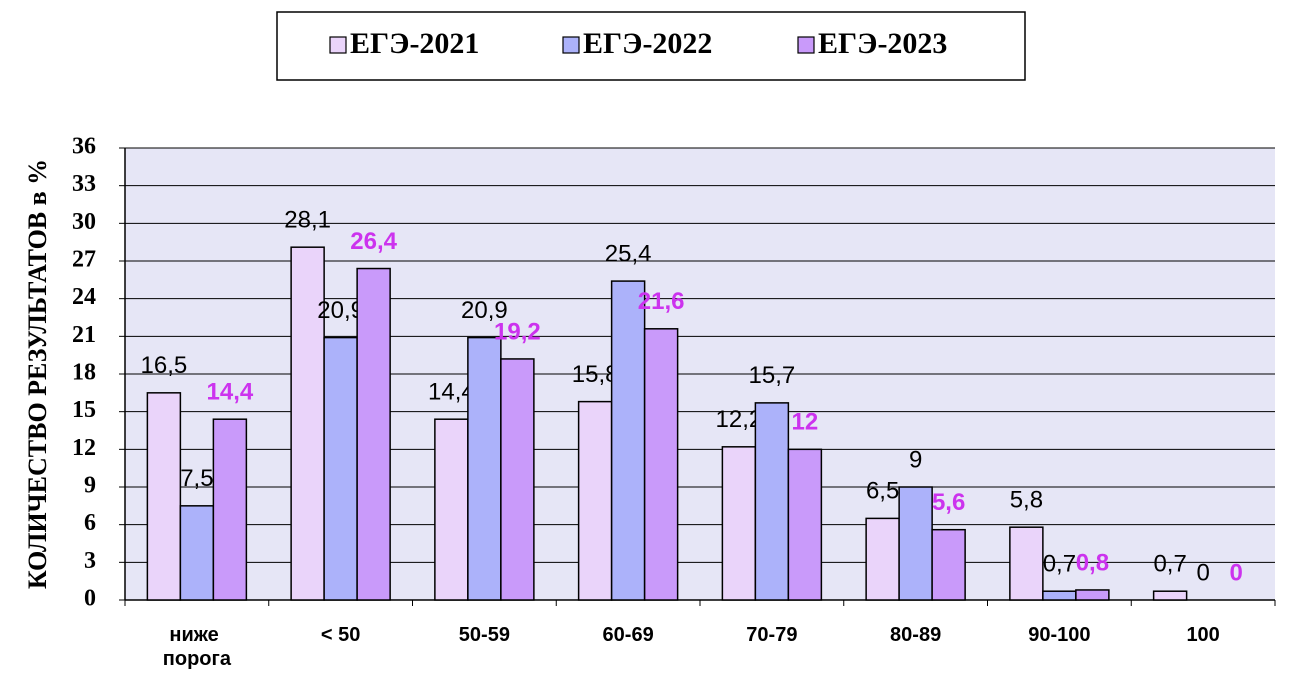 The image size is (1290, 678). Describe the element at coordinates (595, 374) in the screenshot. I see `data-label: 15,8` at that location.